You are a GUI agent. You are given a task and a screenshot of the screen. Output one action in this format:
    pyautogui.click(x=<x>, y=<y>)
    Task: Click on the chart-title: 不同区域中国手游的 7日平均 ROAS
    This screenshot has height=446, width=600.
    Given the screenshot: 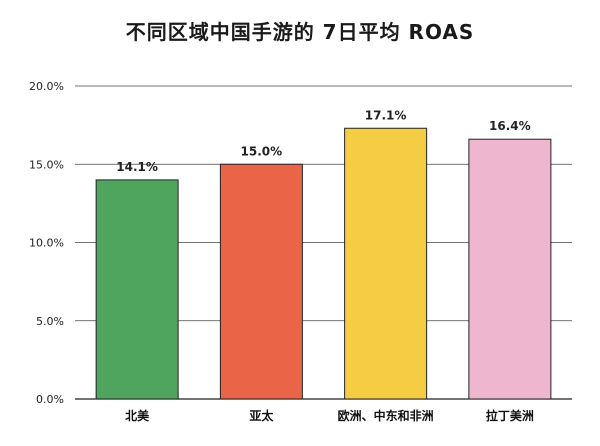 What is the action you would take?
    pyautogui.click(x=300, y=32)
    